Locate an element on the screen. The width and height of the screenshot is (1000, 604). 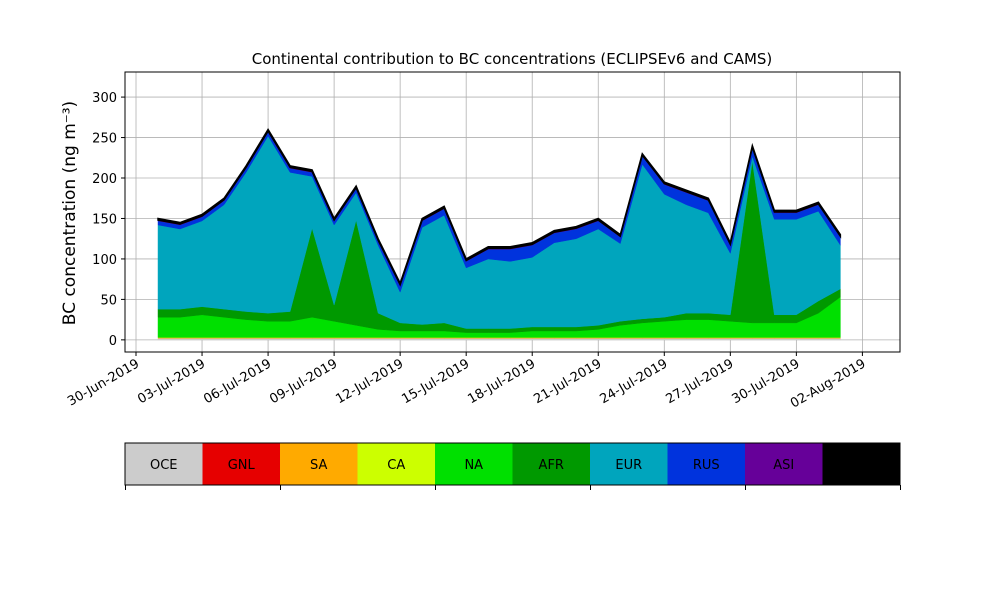
y-tick-label: 150 is located at coordinates (104, 219).